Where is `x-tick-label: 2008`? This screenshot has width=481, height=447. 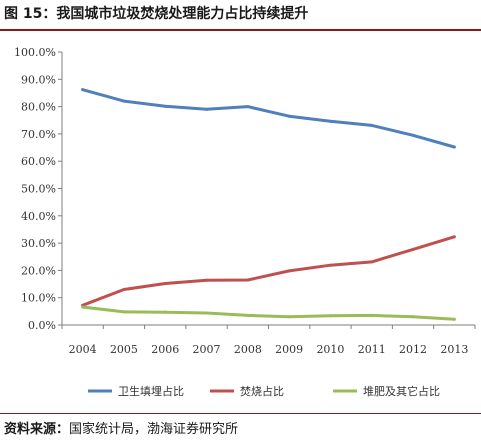 x-tick-label: 2008 is located at coordinates (248, 349).